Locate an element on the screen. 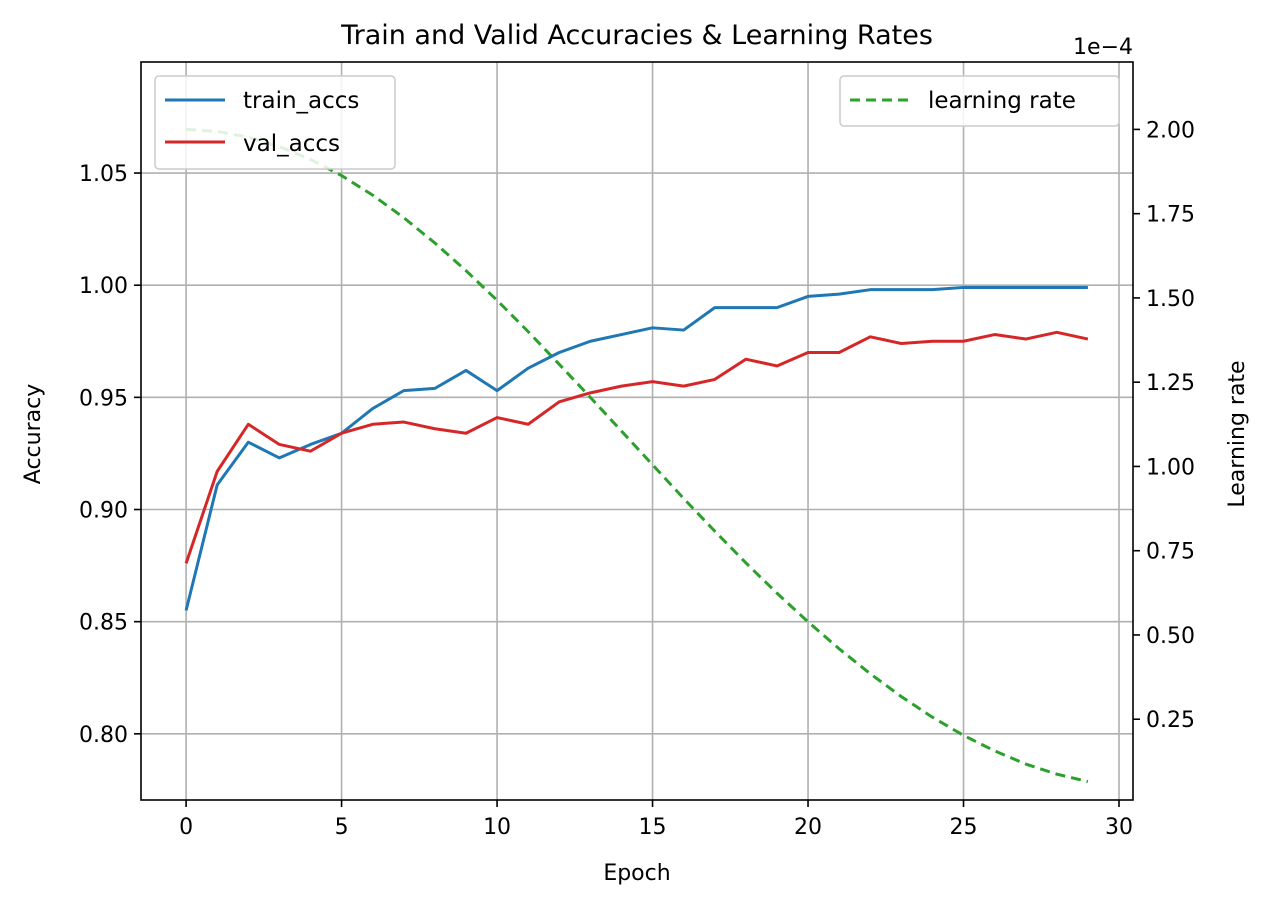  y-left-axis-ticks: 0.80 0.85 0.90 0.95 1.00 1.05 is located at coordinates (110, 455).